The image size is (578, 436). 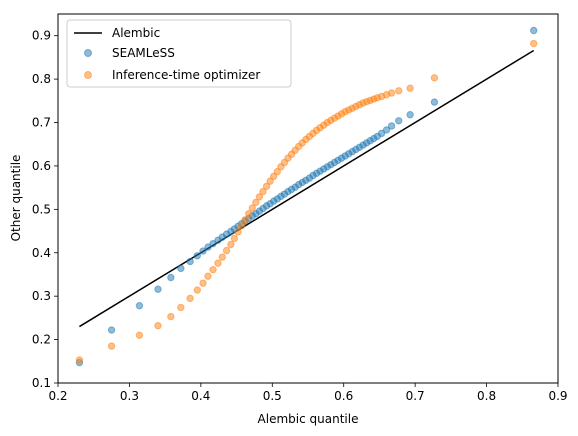 What do you see at coordinates (136, 33) in the screenshot?
I see `legend-label-alembic: Alembic` at bounding box center [136, 33].